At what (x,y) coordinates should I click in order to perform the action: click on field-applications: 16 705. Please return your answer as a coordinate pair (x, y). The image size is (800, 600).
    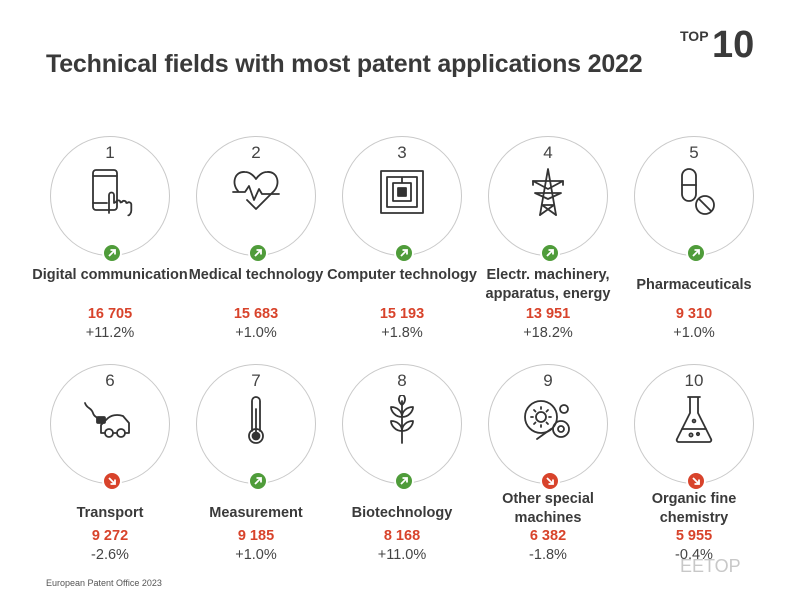
    Looking at the image, I should click on (110, 314).